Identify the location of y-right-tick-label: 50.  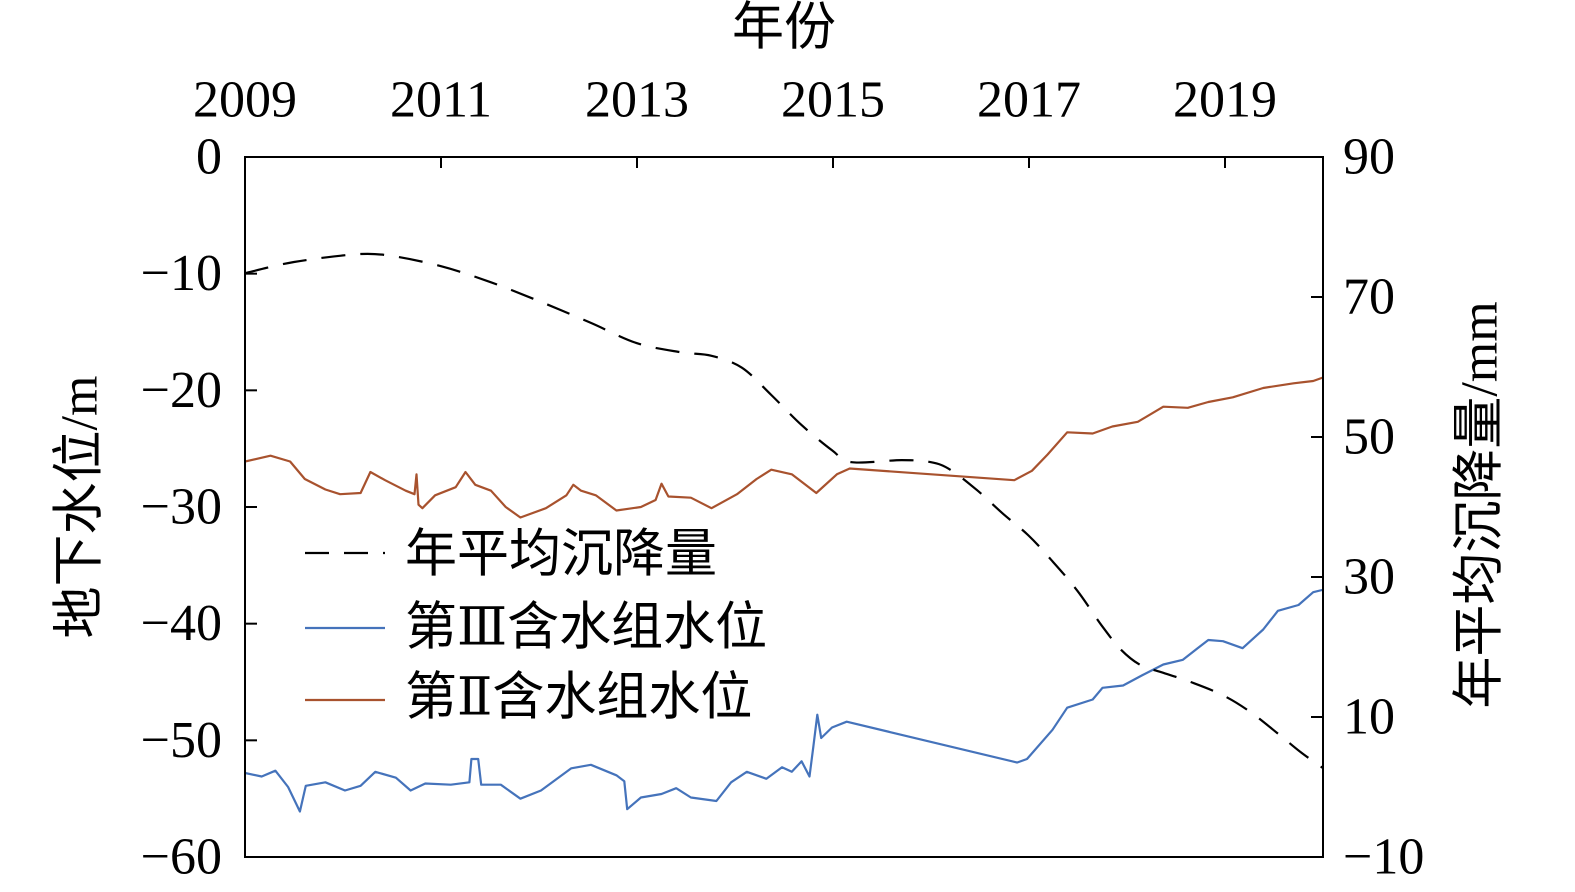
(1369, 437).